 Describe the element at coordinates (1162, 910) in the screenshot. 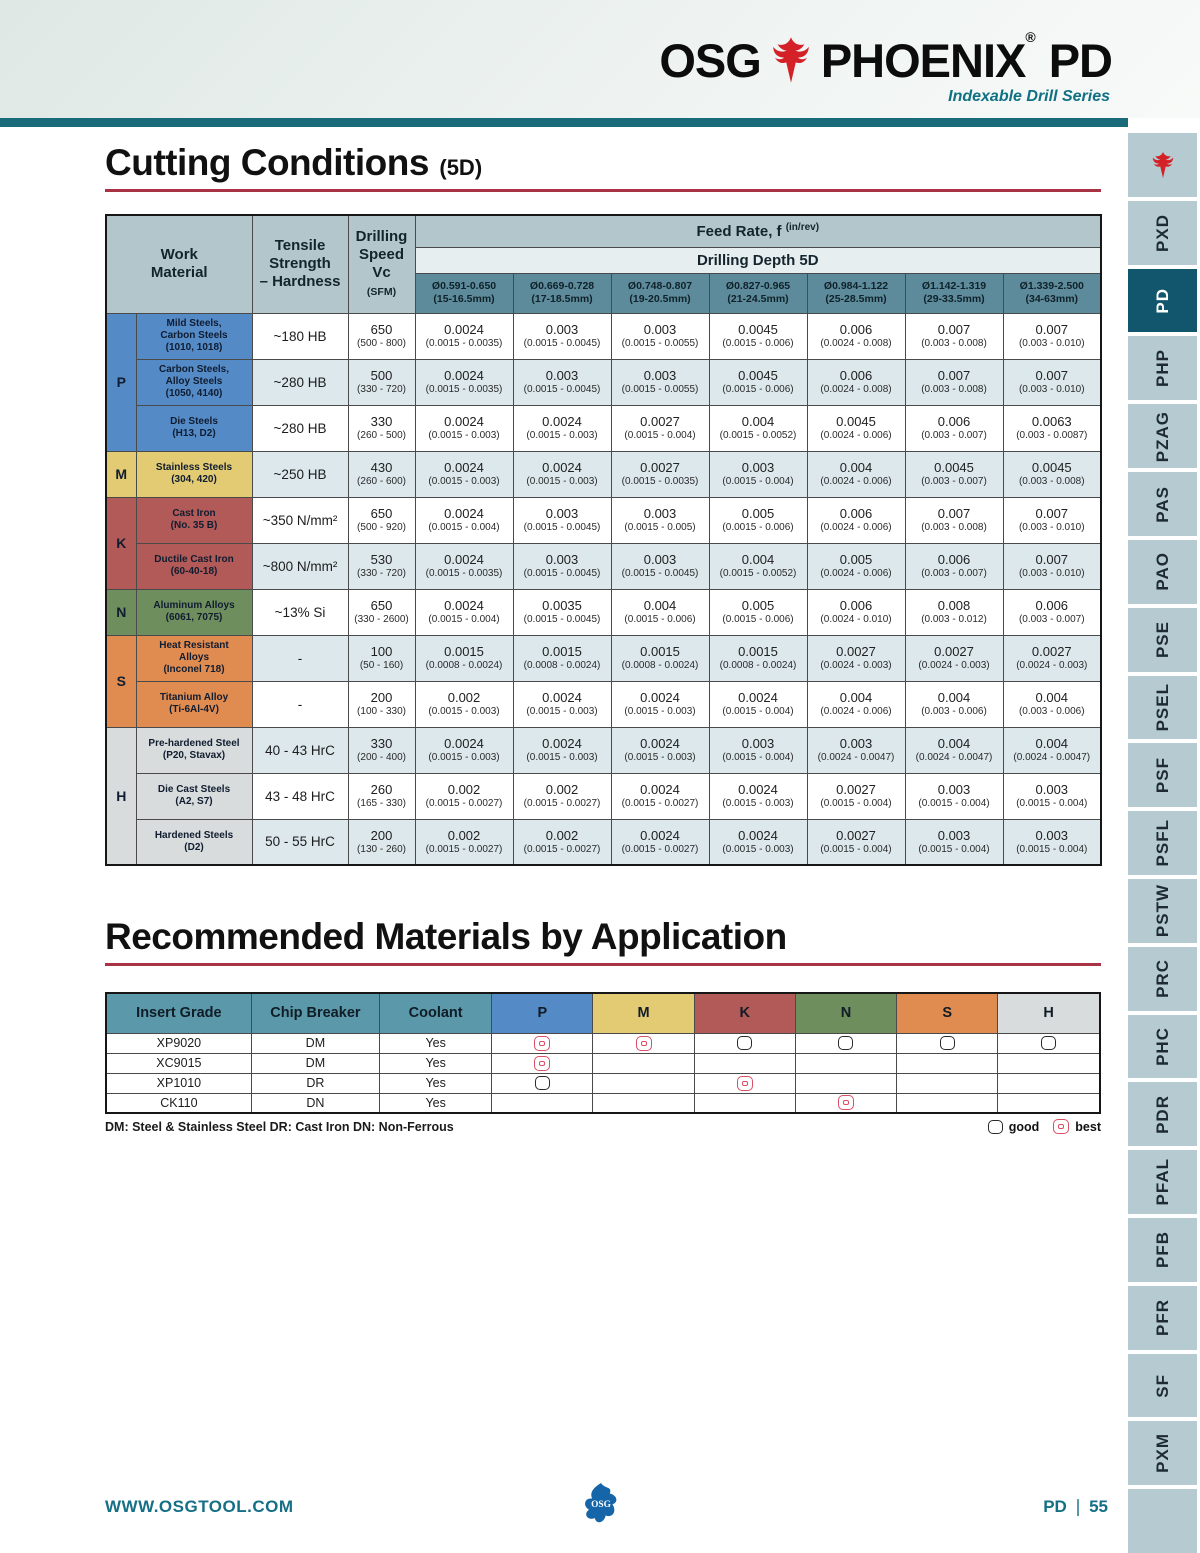

I see `sidebar-tab-PSTW: PSTW` at that location.